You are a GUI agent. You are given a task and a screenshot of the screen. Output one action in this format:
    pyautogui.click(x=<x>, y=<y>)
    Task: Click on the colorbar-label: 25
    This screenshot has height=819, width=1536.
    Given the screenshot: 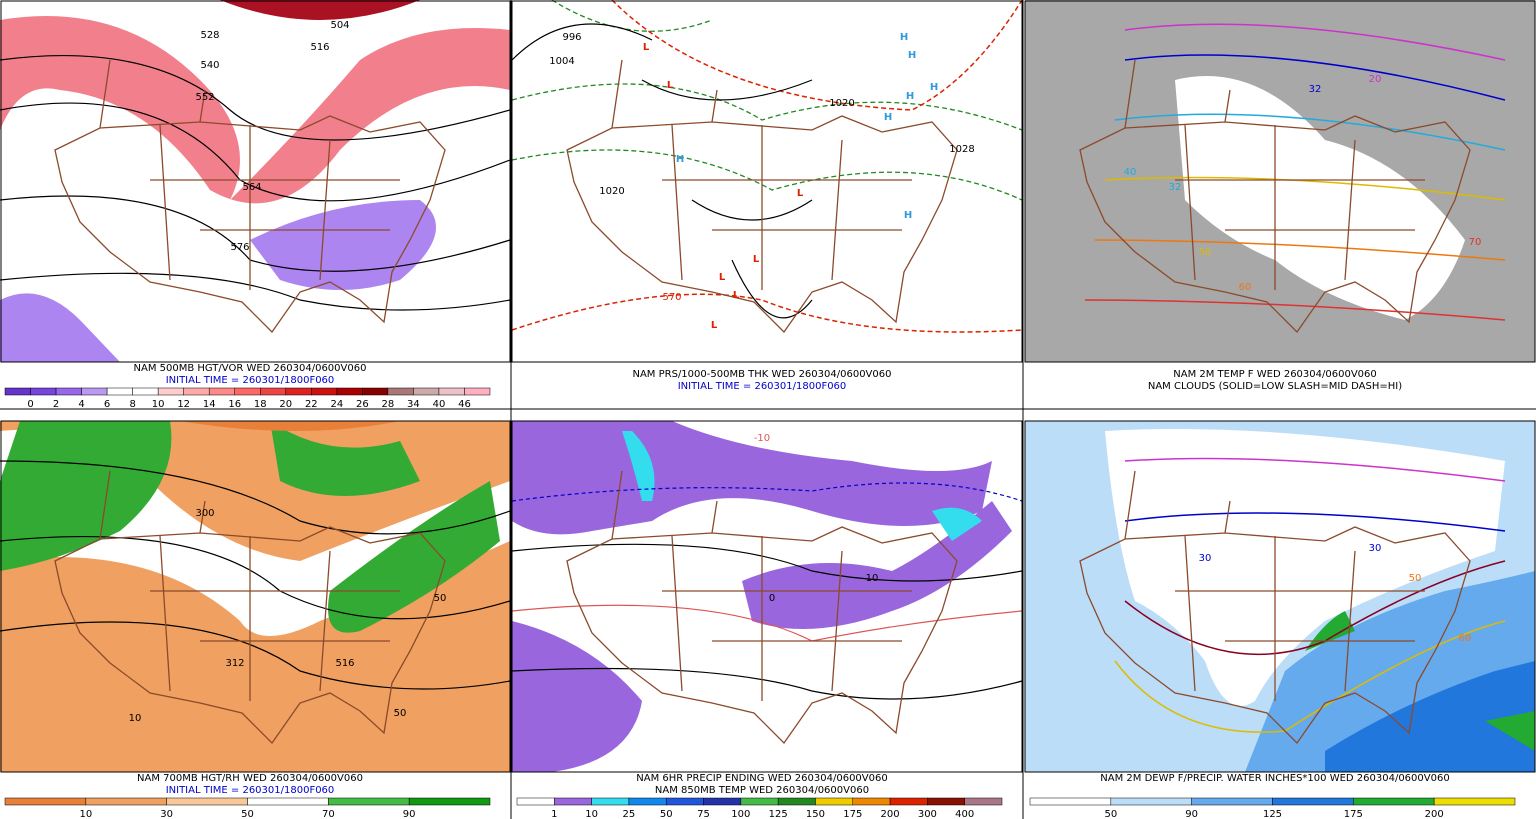 What is the action you would take?
    pyautogui.click(x=629, y=814)
    